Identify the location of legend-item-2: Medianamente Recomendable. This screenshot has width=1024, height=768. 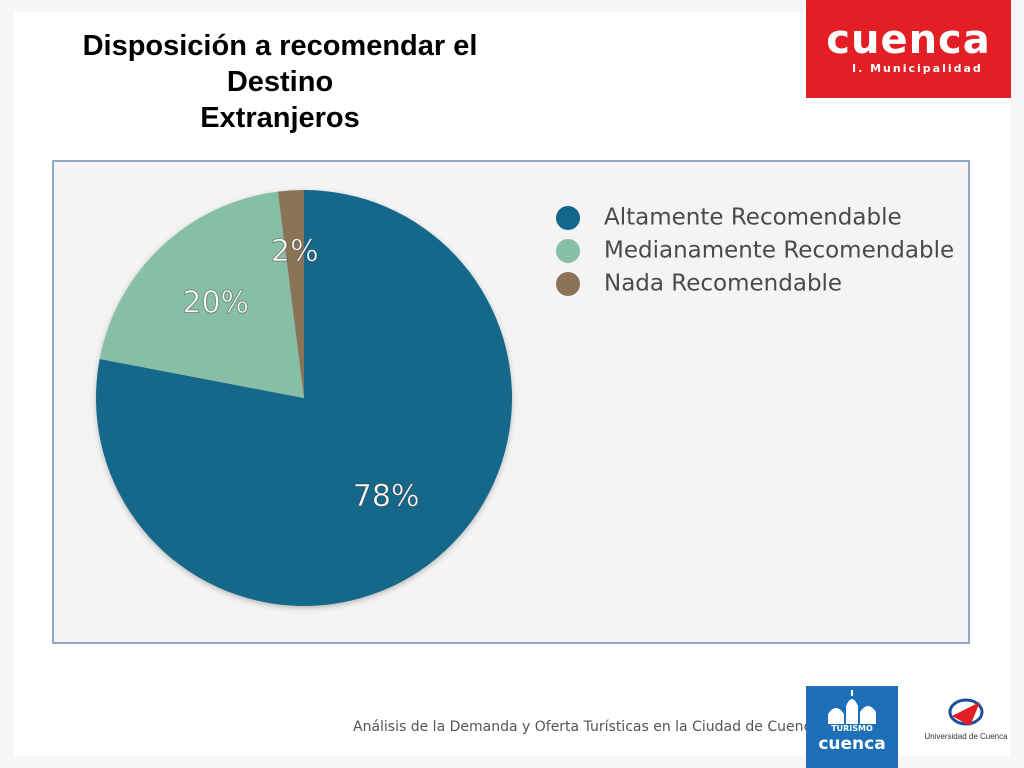
(755, 251).